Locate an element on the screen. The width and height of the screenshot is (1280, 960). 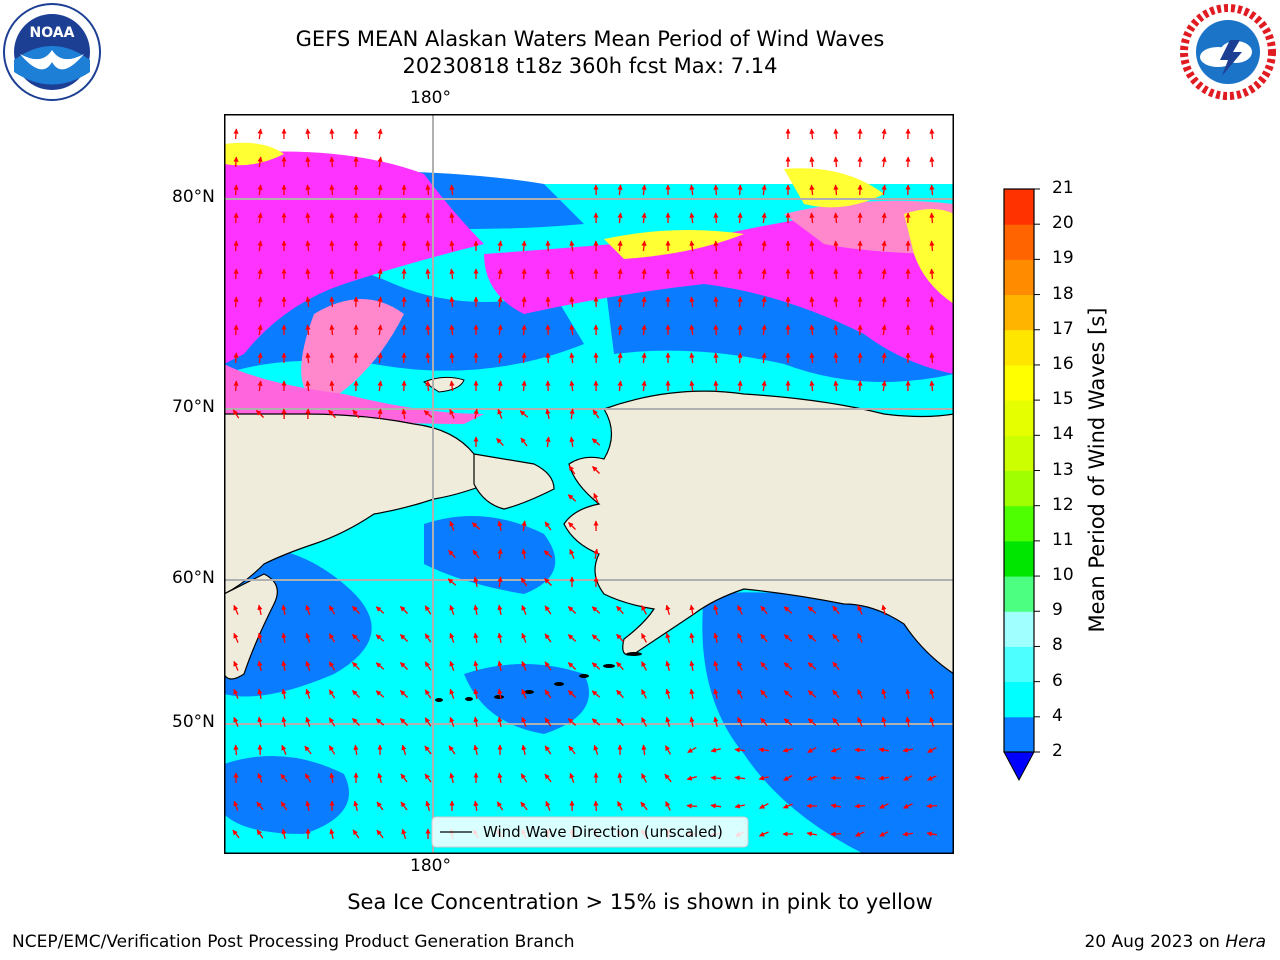
colorbar-under-arrow is located at coordinates (1019, 766).